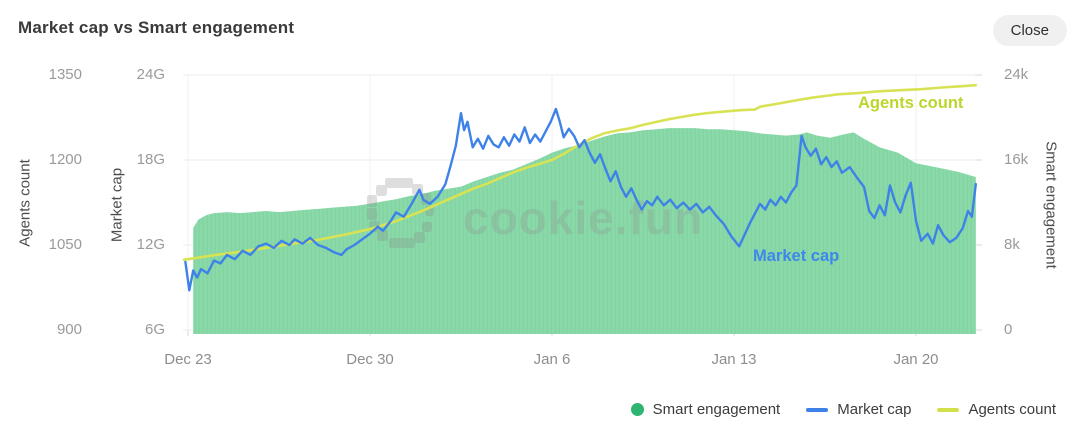 This screenshot has width=1080, height=425. Describe the element at coordinates (1012, 409) in the screenshot. I see `legend-label: Agents count` at that location.